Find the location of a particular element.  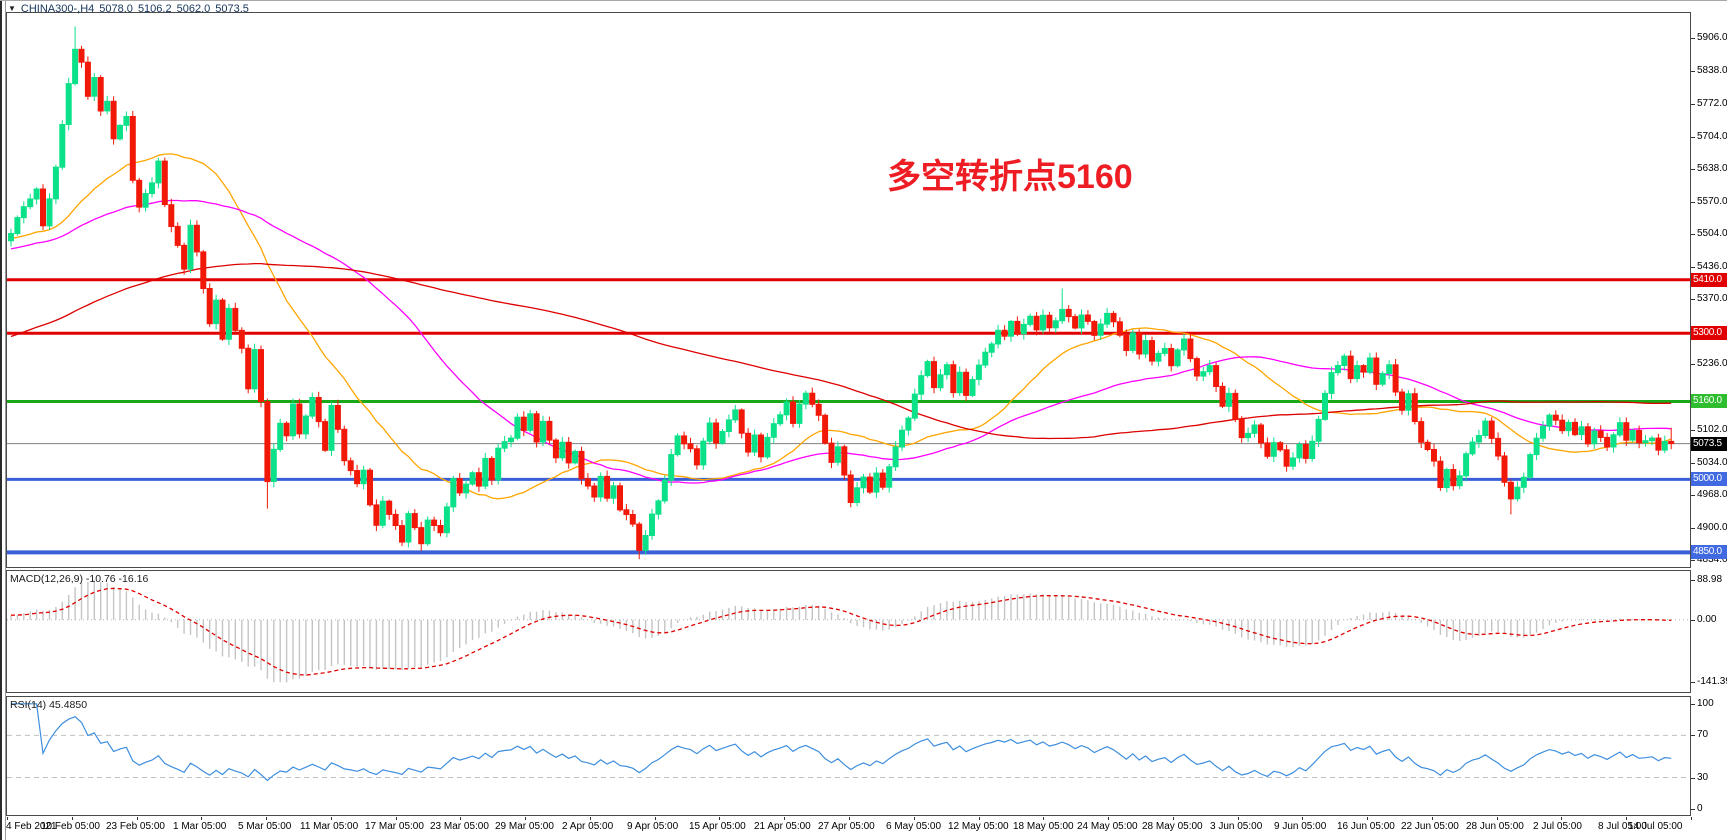

low-value: 5062.0 is located at coordinates (193, 8).